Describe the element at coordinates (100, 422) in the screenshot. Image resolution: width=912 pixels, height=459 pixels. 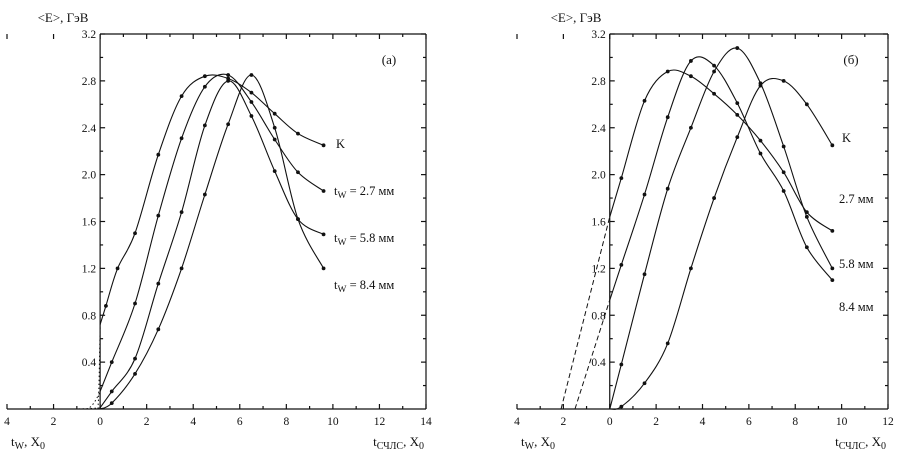
I see `x-tick-label: 0` at that location.